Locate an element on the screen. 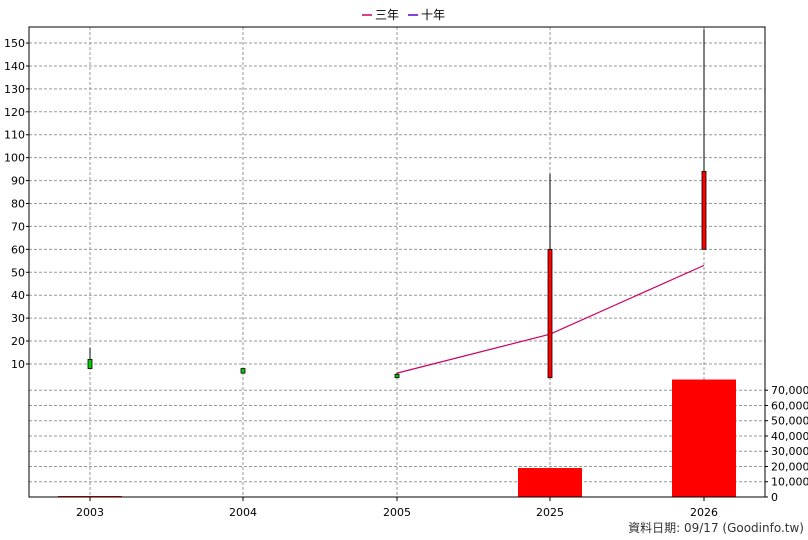  volume-tick-label: 30,000 is located at coordinates (789, 451).